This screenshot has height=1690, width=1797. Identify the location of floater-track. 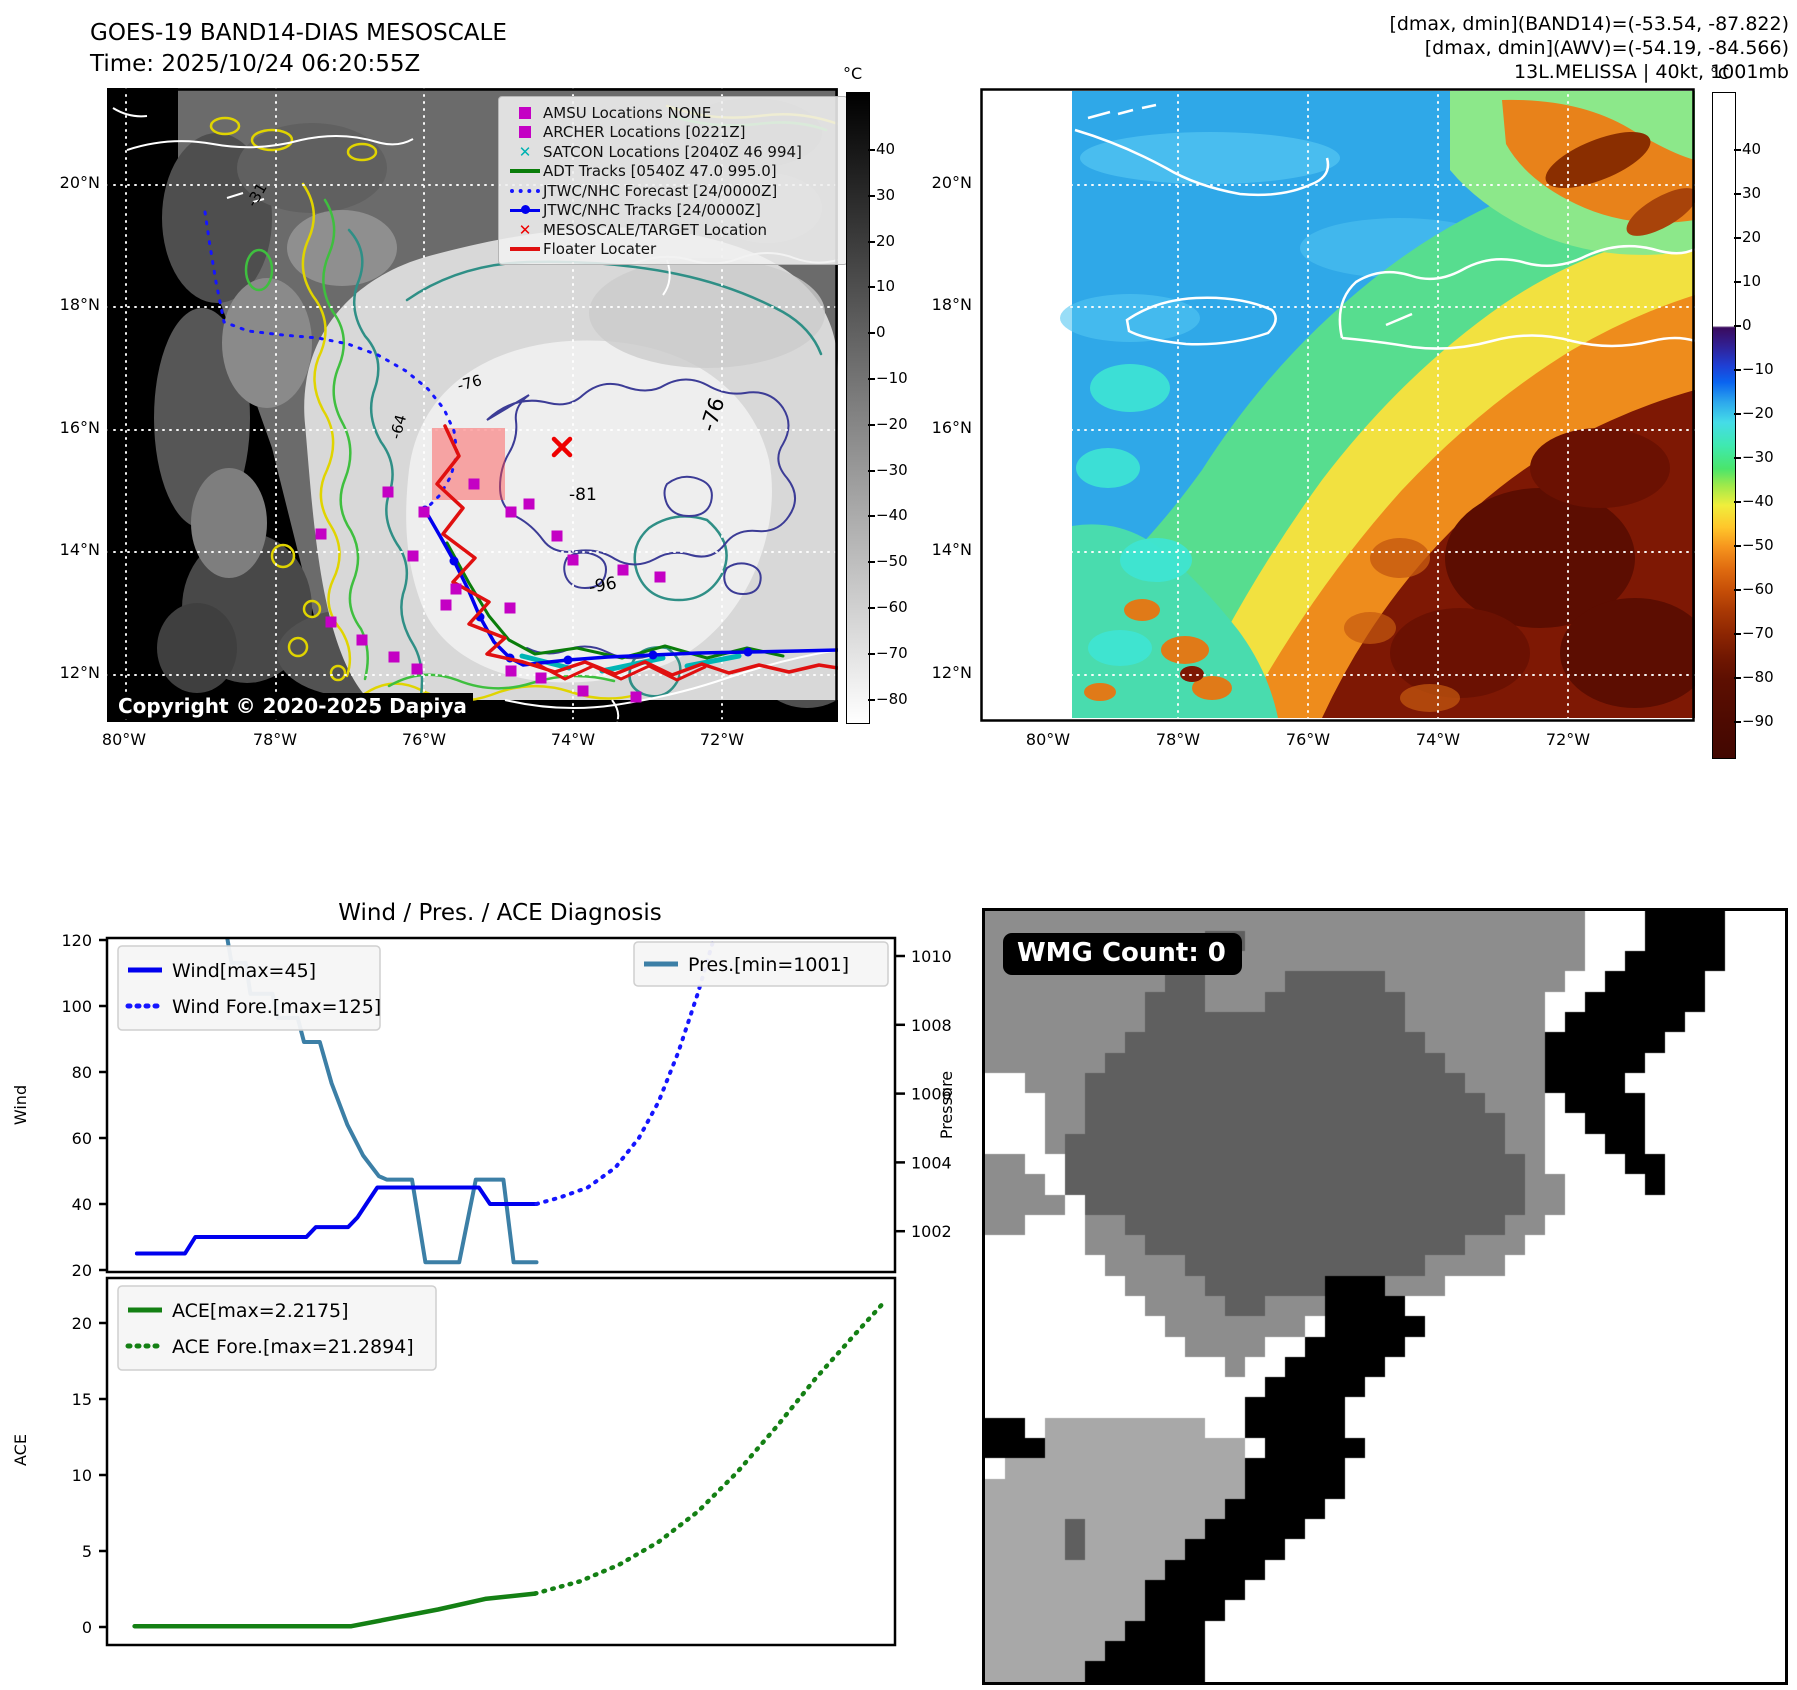
(636, 550).